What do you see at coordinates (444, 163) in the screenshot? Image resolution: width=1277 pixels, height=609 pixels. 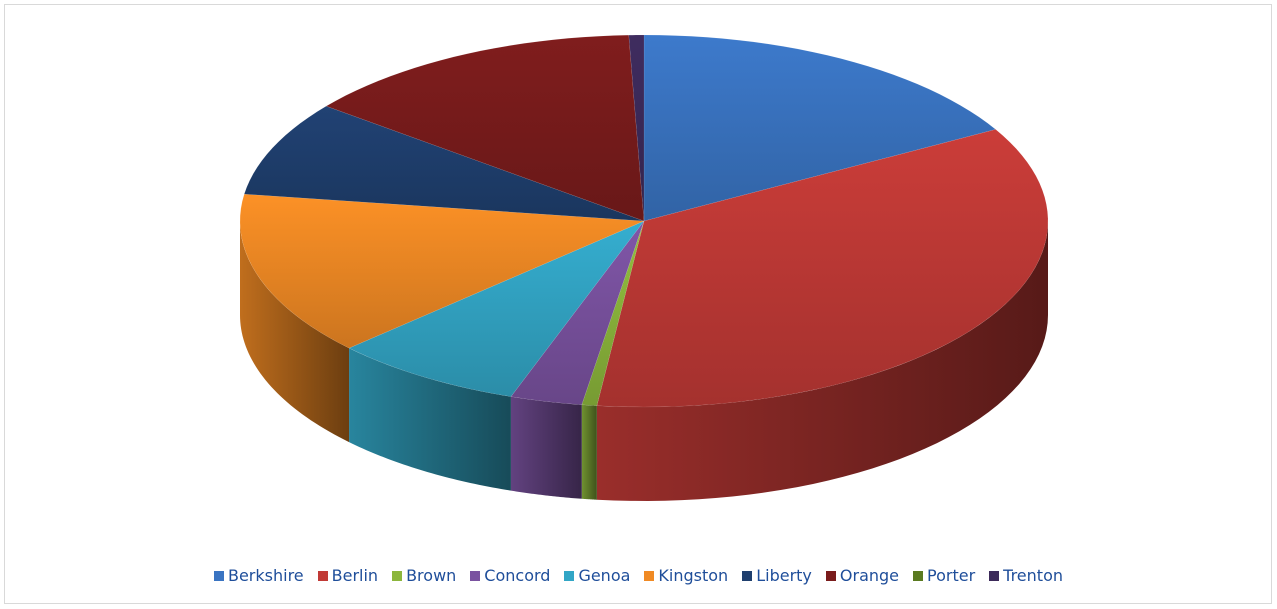 I see `pie-slice-liberty` at bounding box center [444, 163].